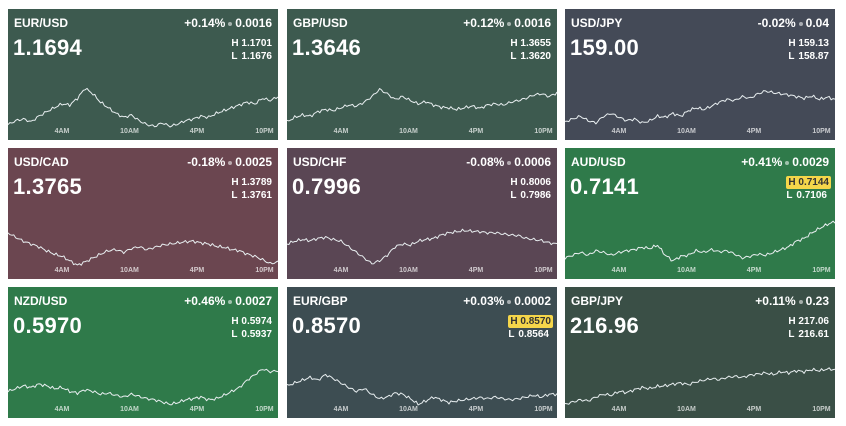 This screenshot has height=426, width=846. I want to click on high-low: H 0.8570 L 0.8564, so click(530, 328).